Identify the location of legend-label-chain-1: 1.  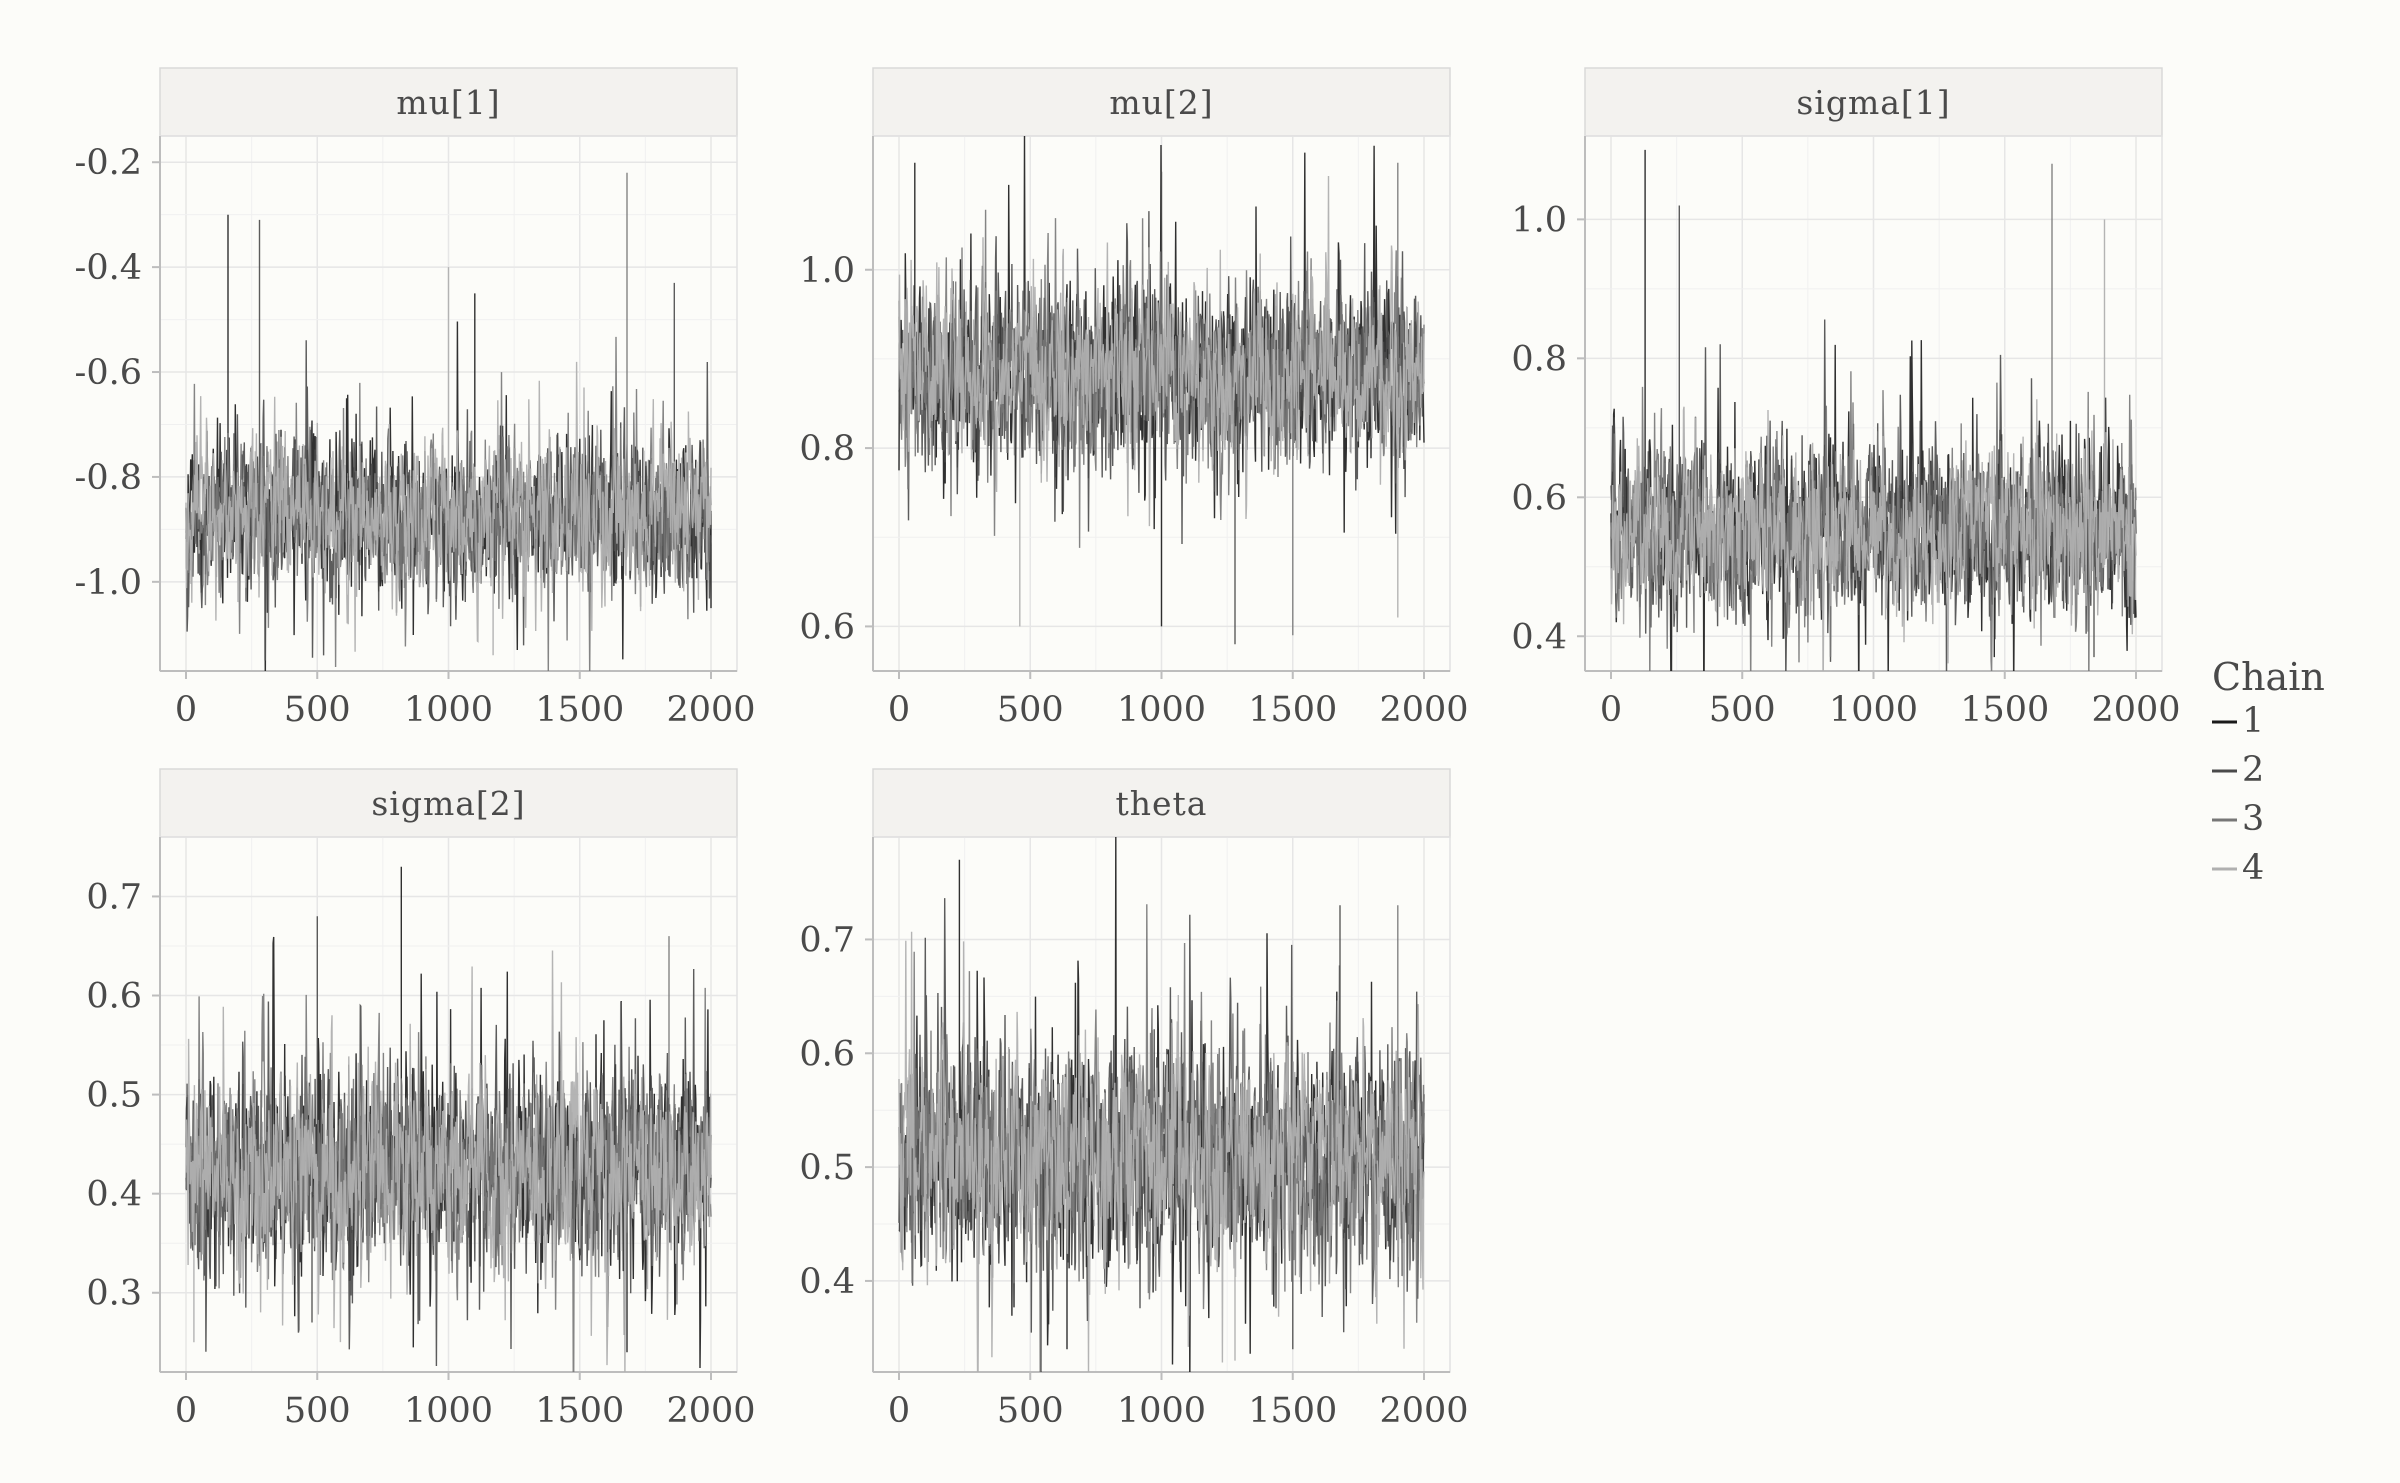
(2253, 721).